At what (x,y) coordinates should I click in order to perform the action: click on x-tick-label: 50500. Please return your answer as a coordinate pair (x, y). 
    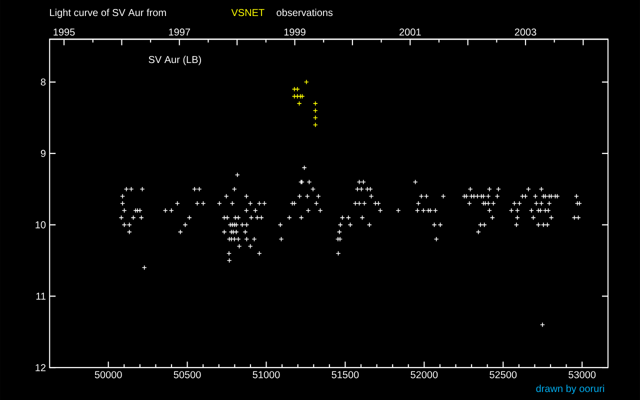
    Looking at the image, I should click on (187, 374).